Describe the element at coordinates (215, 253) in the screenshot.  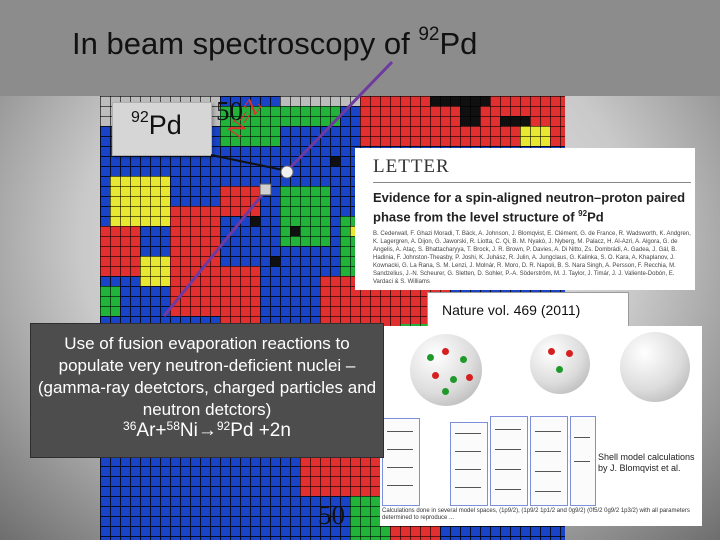
I see `pointer-line-to-info` at that location.